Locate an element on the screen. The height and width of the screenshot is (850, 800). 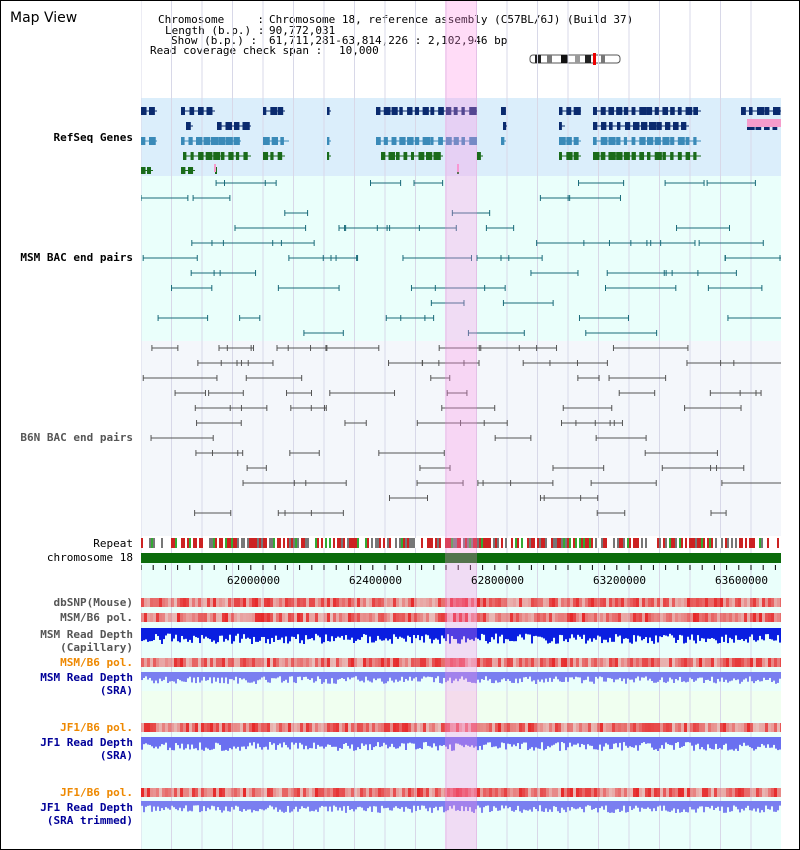
jf1-depth-trim-label: JF1 Read Depth is located at coordinates (86, 807).